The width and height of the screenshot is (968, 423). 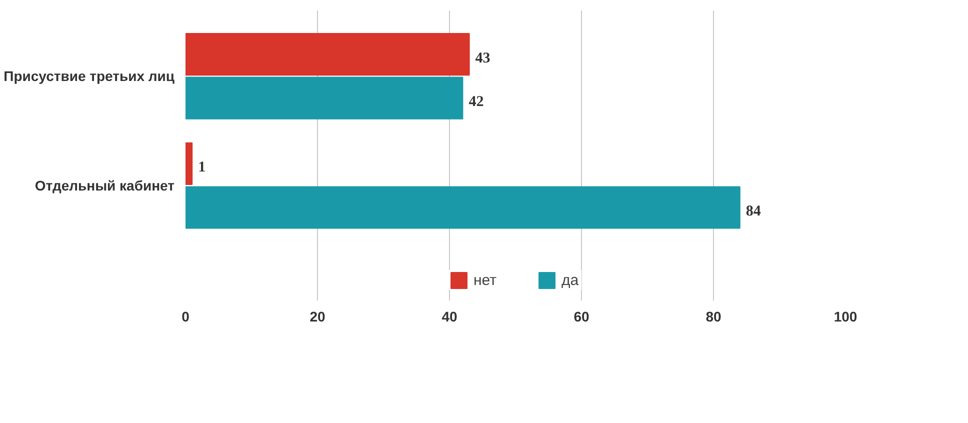 I want to click on x-tick-label: 40, so click(x=450, y=316).